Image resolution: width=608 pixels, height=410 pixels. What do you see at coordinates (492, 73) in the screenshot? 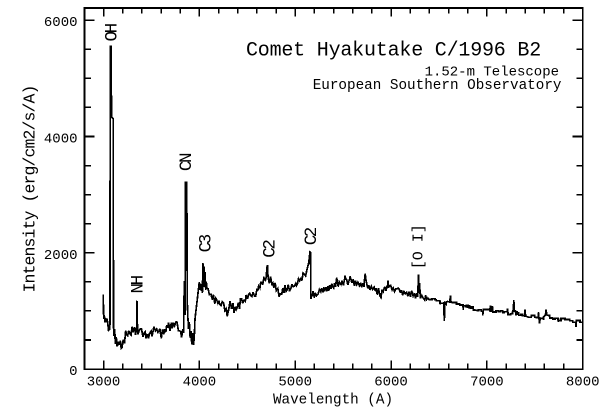
I see `svg-text: 1.52-m Telescope` at bounding box center [492, 73].